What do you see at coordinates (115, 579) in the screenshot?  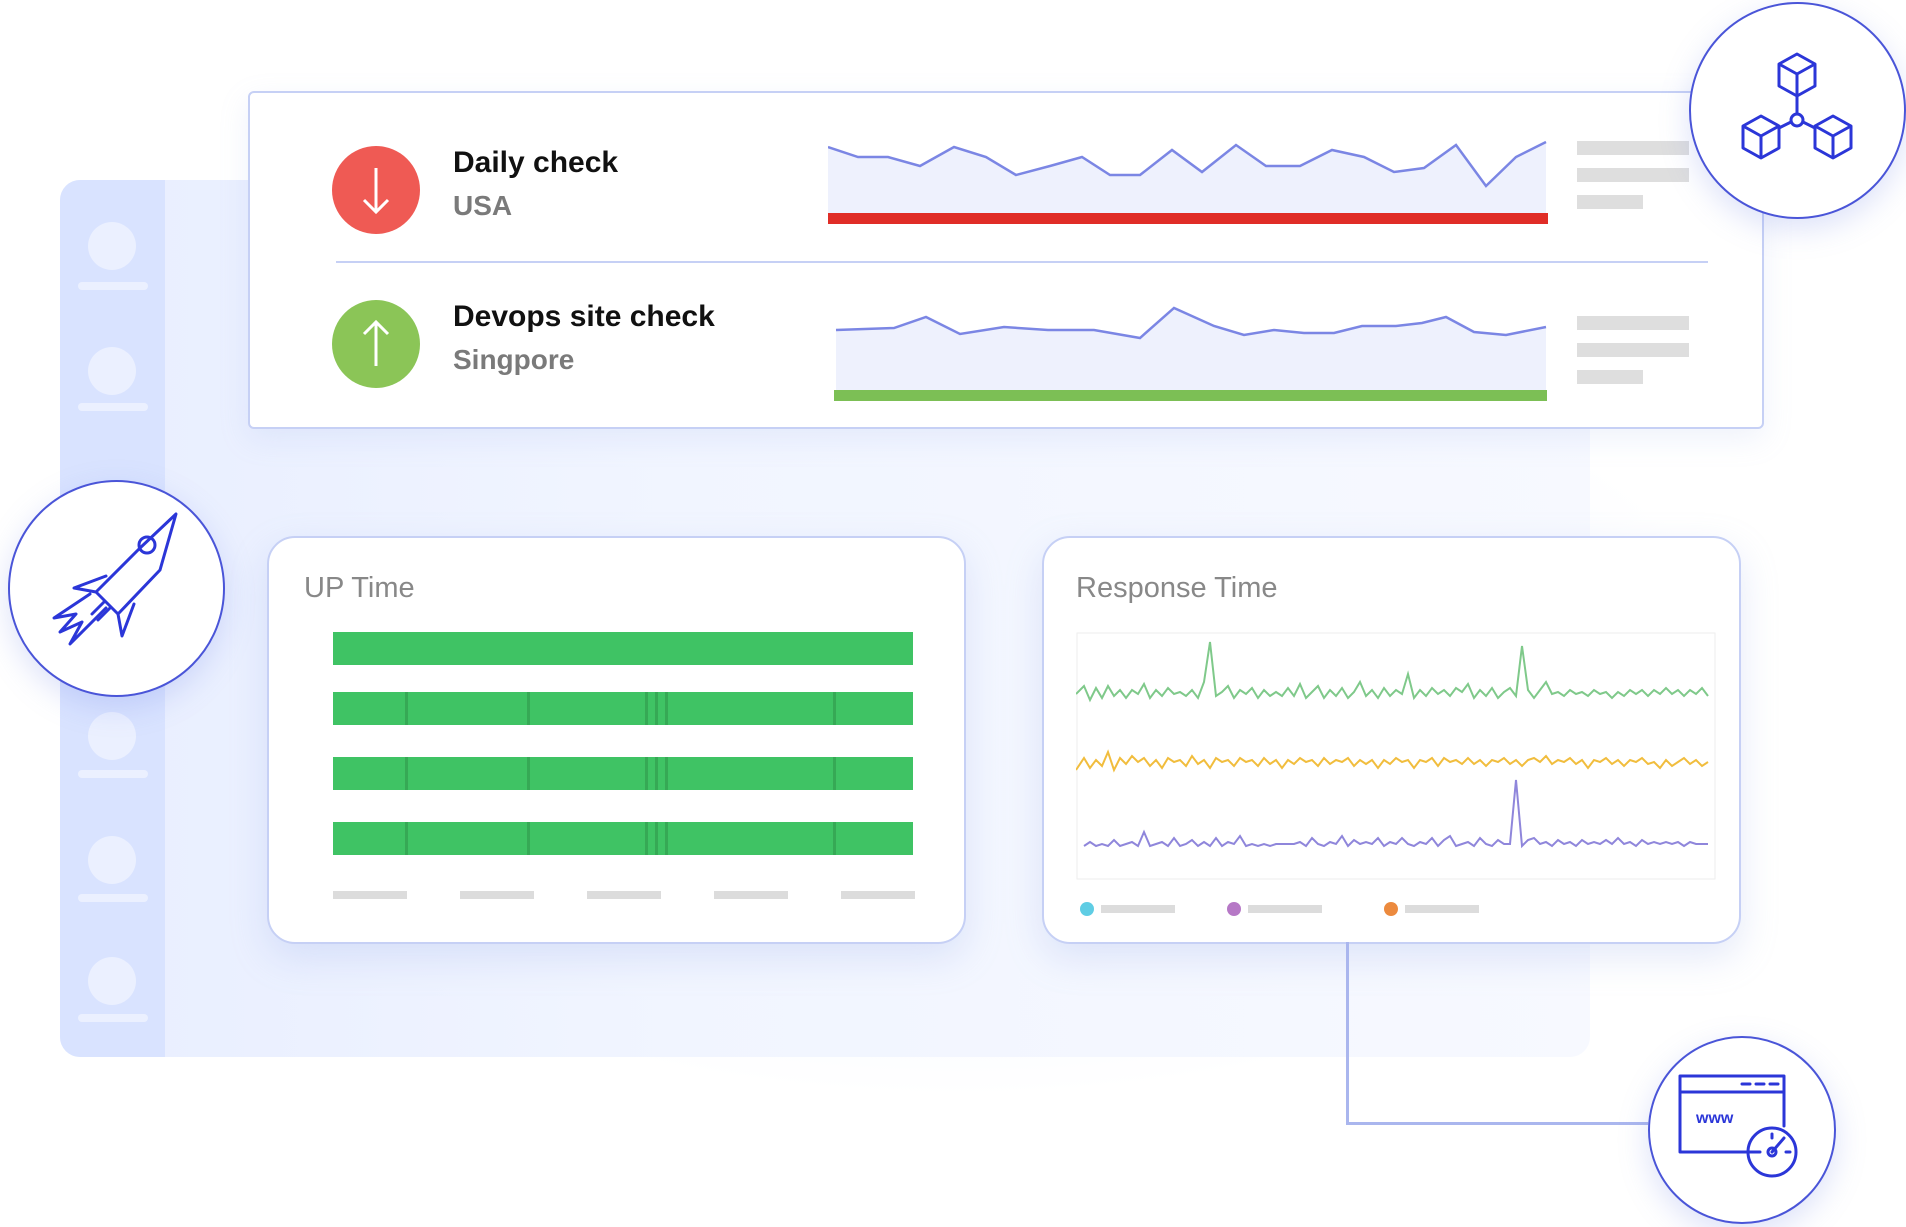 I see `rocket-icon` at bounding box center [115, 579].